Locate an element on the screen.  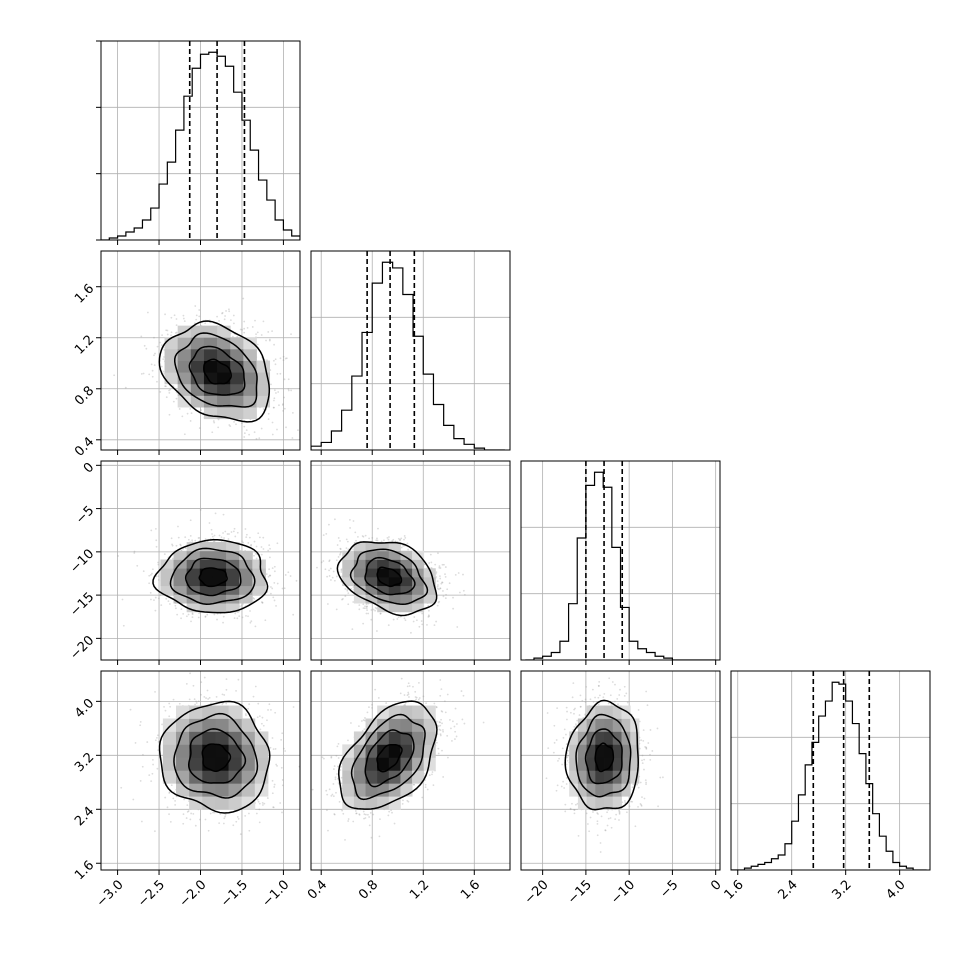
density-panel is located at coordinates (410, 562).